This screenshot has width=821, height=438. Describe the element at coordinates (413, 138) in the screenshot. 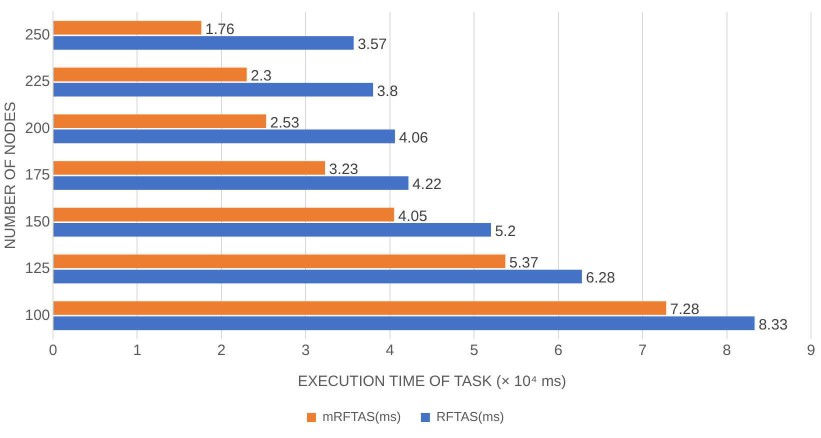

I see `data-label: 4.06` at that location.